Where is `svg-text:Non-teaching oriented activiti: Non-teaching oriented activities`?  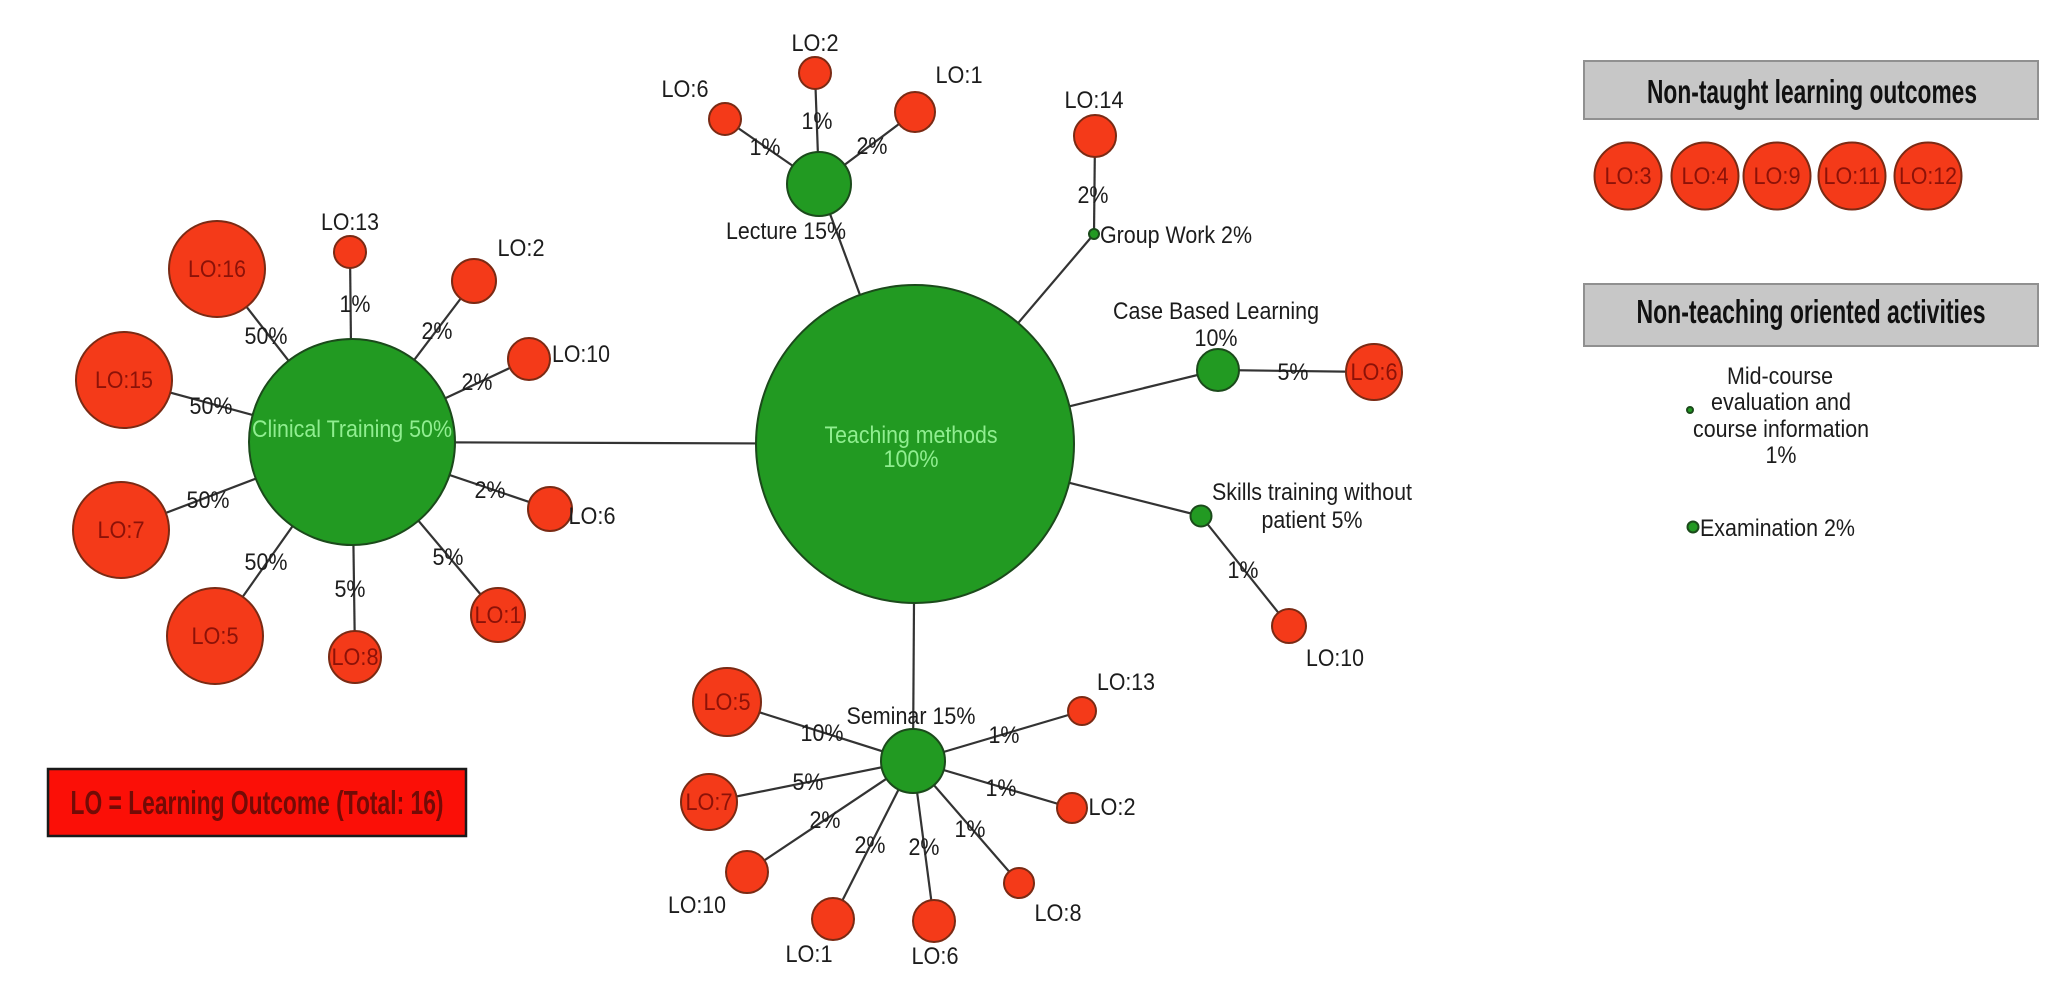
svg-text:Non-teaching oriented activiti: Non-teaching oriented activities is located at coordinates (1811, 311).